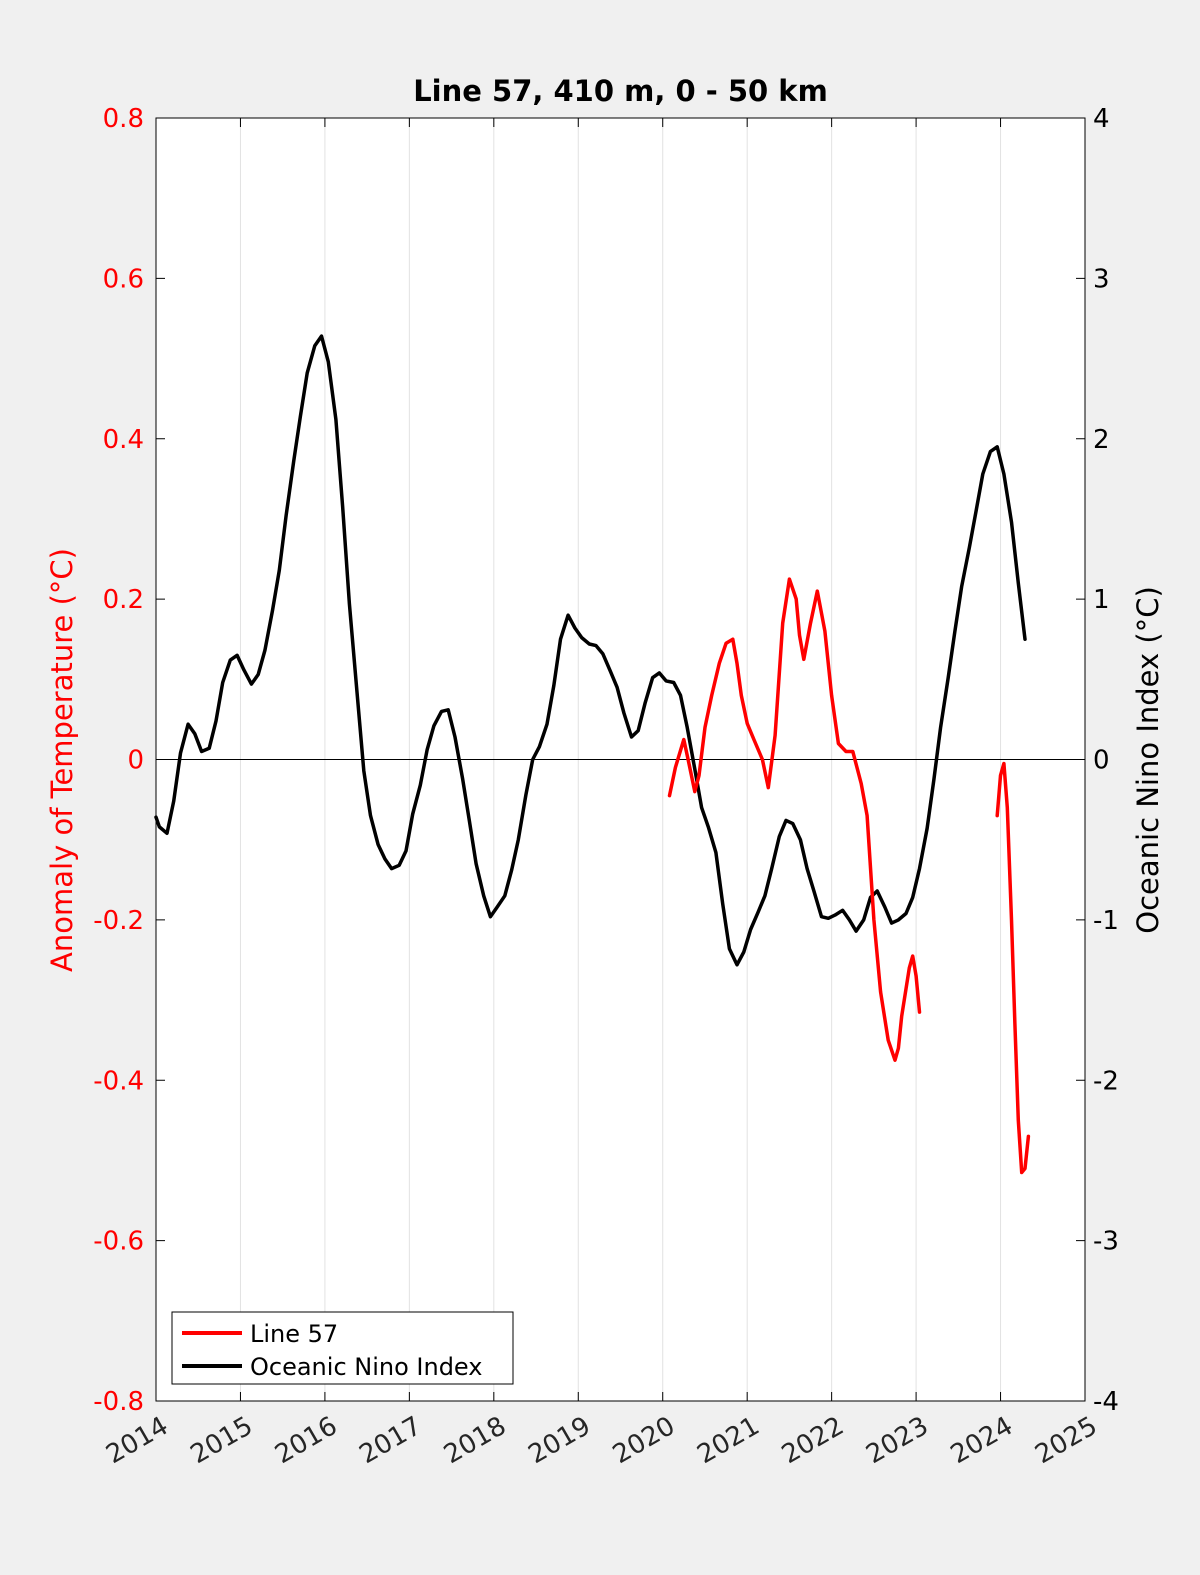  What do you see at coordinates (475, 1440) in the screenshot?
I see `x-tick-label-2018: 2018` at bounding box center [475, 1440].